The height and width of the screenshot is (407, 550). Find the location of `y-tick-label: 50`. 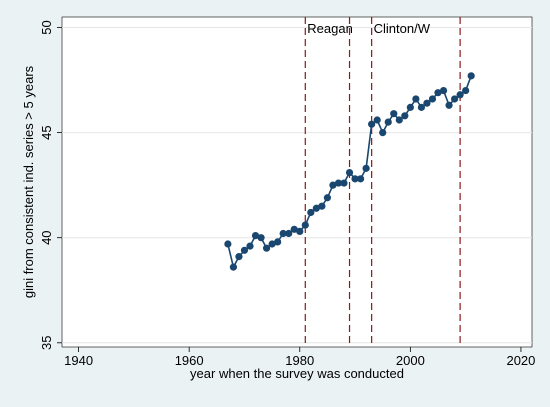

y-tick-label: 50 is located at coordinates (46, 27).